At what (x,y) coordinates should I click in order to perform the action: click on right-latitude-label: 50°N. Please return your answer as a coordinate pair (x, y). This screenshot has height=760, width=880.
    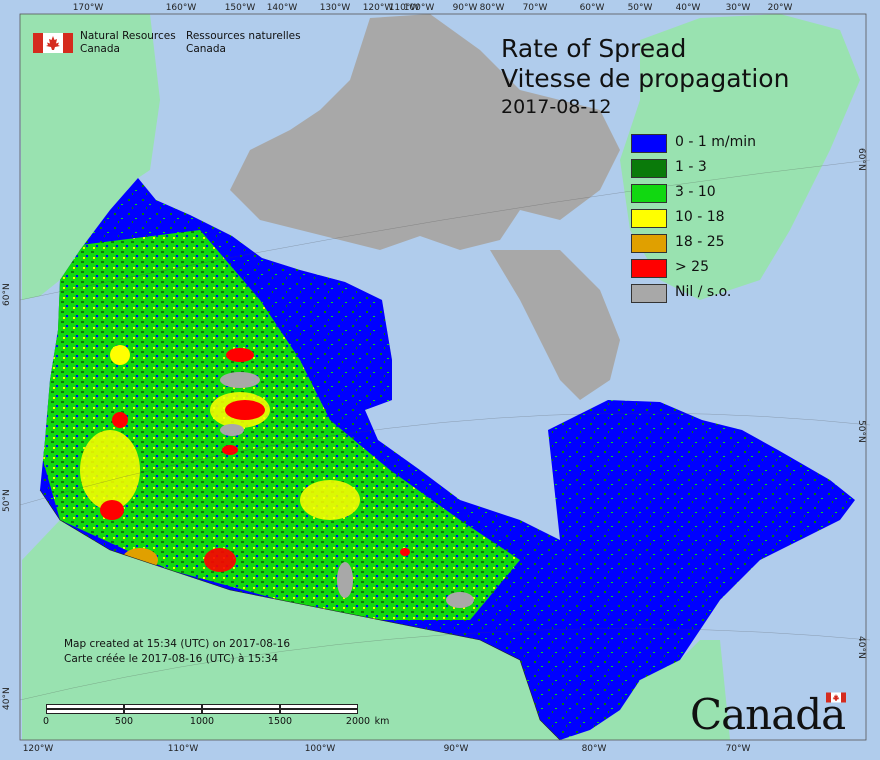
    Looking at the image, I should click on (861, 431).